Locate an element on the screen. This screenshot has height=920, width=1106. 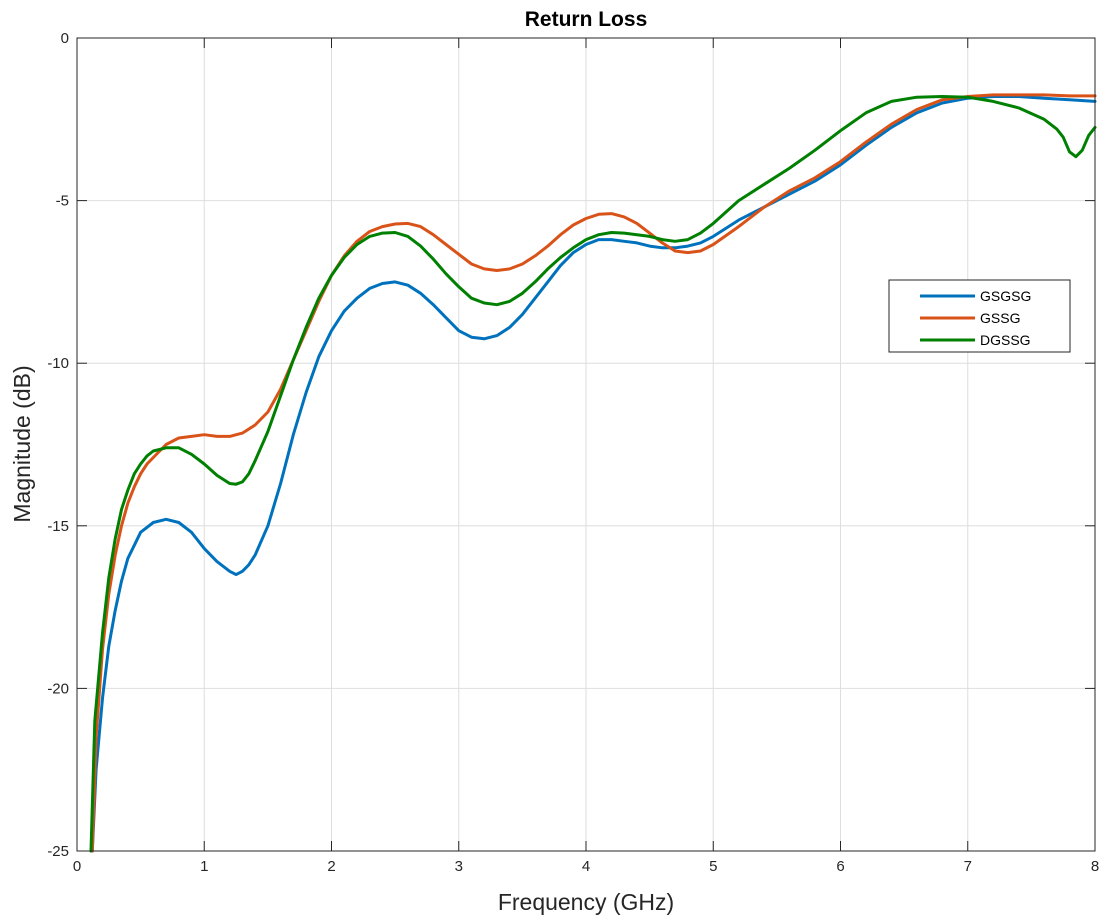
y-tick-label: -15 is located at coordinates (58, 526).